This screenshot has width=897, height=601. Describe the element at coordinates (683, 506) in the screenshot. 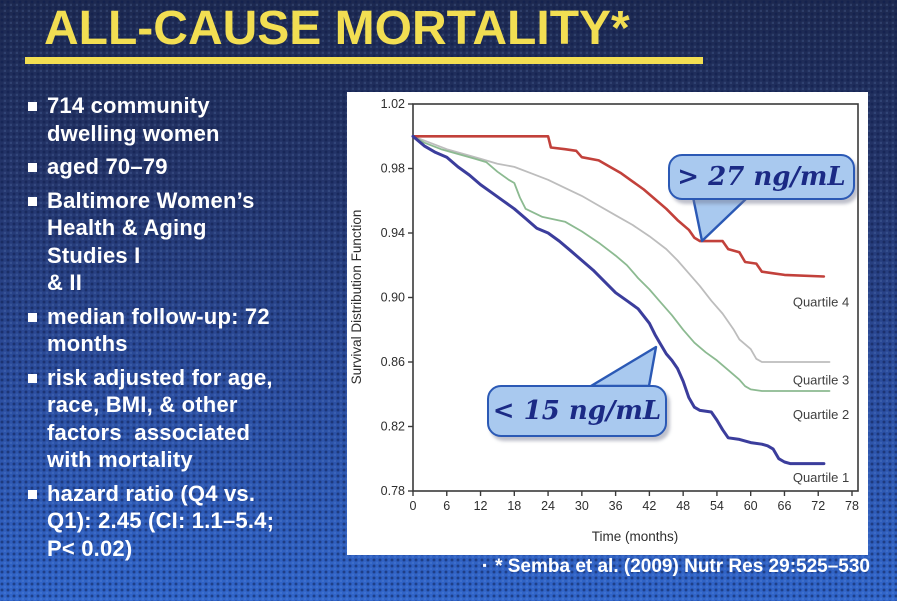

I see `x-tick-label: 48` at that location.